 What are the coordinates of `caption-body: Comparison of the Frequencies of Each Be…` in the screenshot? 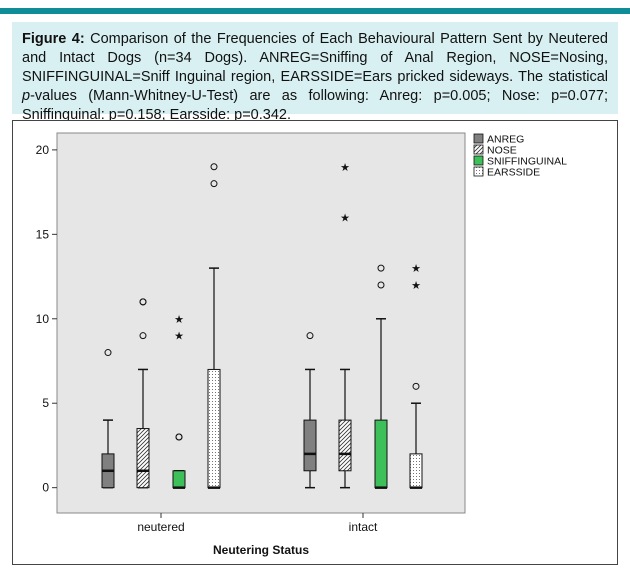 It's located at (315, 58).